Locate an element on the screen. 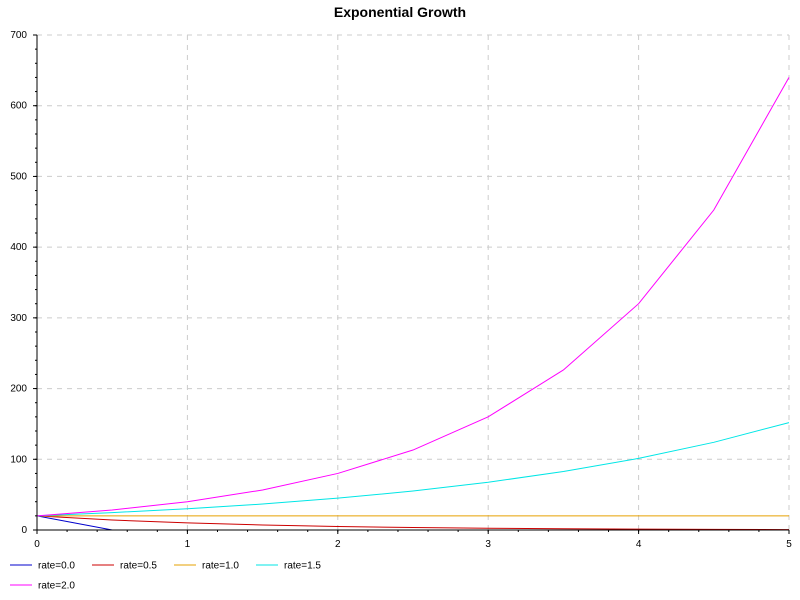  y-tick-label: 700 is located at coordinates (18, 35).